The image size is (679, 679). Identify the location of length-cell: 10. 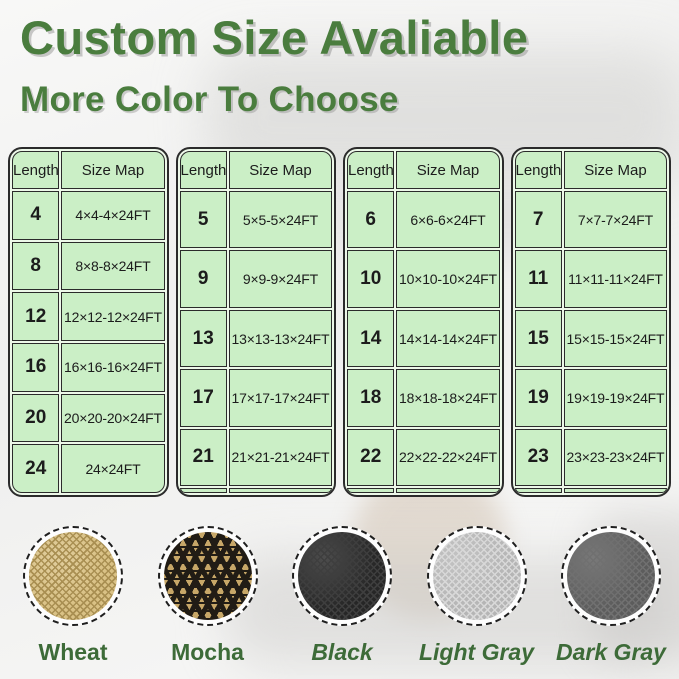
(371, 279).